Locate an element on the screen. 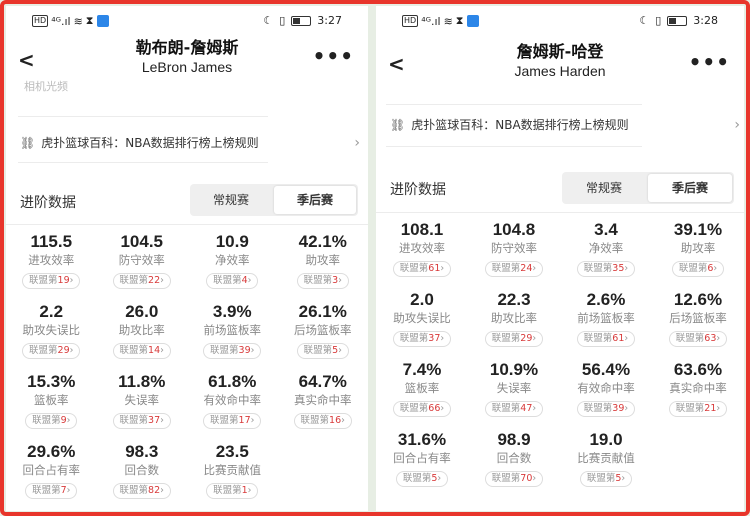 The width and height of the screenshot is (750, 516). stat-cell: 104.5 防守效率 联盟第22› is located at coordinates (142, 267).